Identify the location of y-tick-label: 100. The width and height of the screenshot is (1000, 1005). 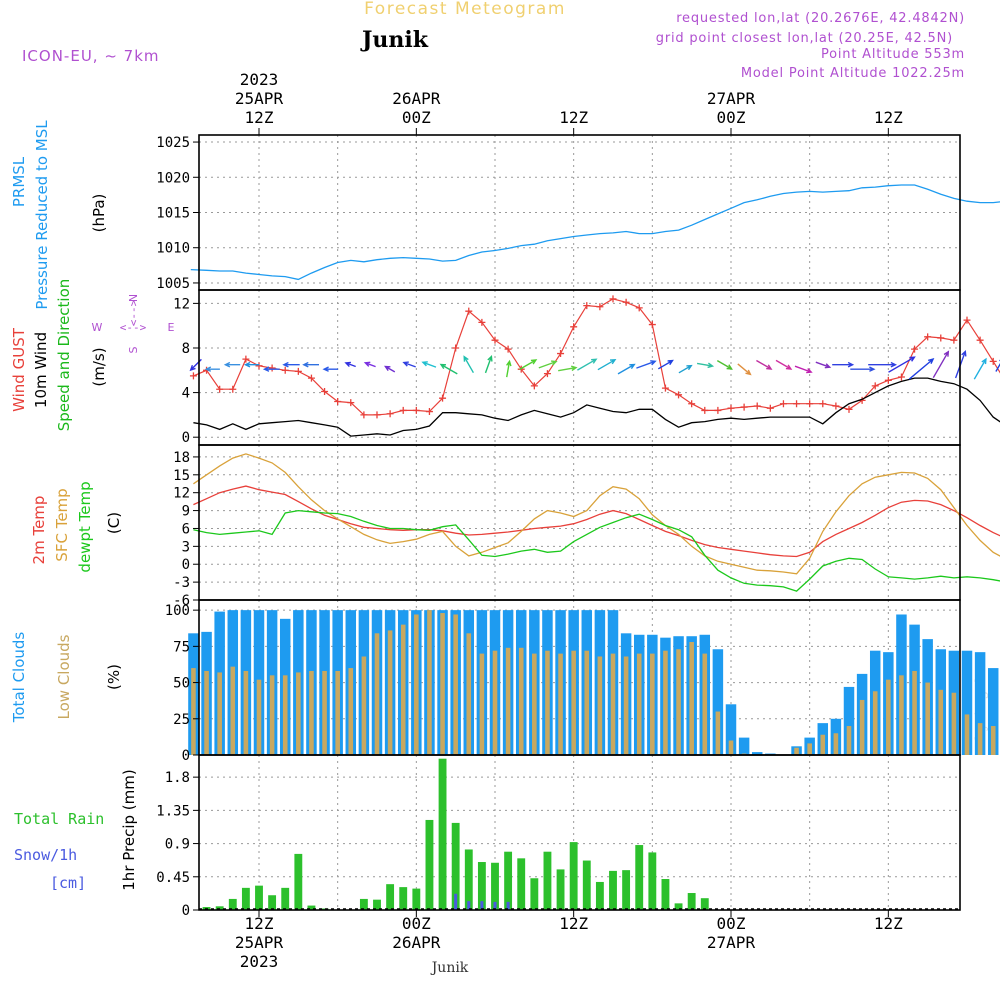
(177, 611).